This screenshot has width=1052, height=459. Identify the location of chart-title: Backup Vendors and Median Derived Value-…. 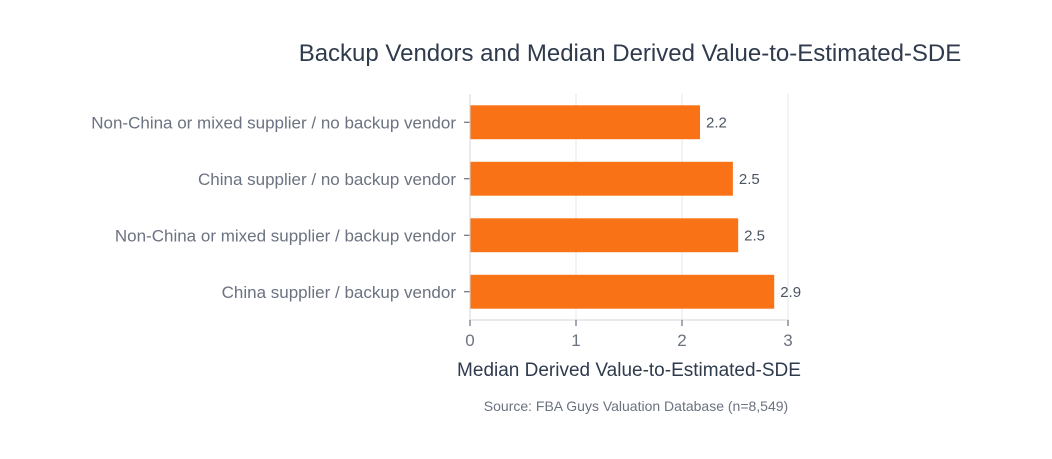
(630, 53).